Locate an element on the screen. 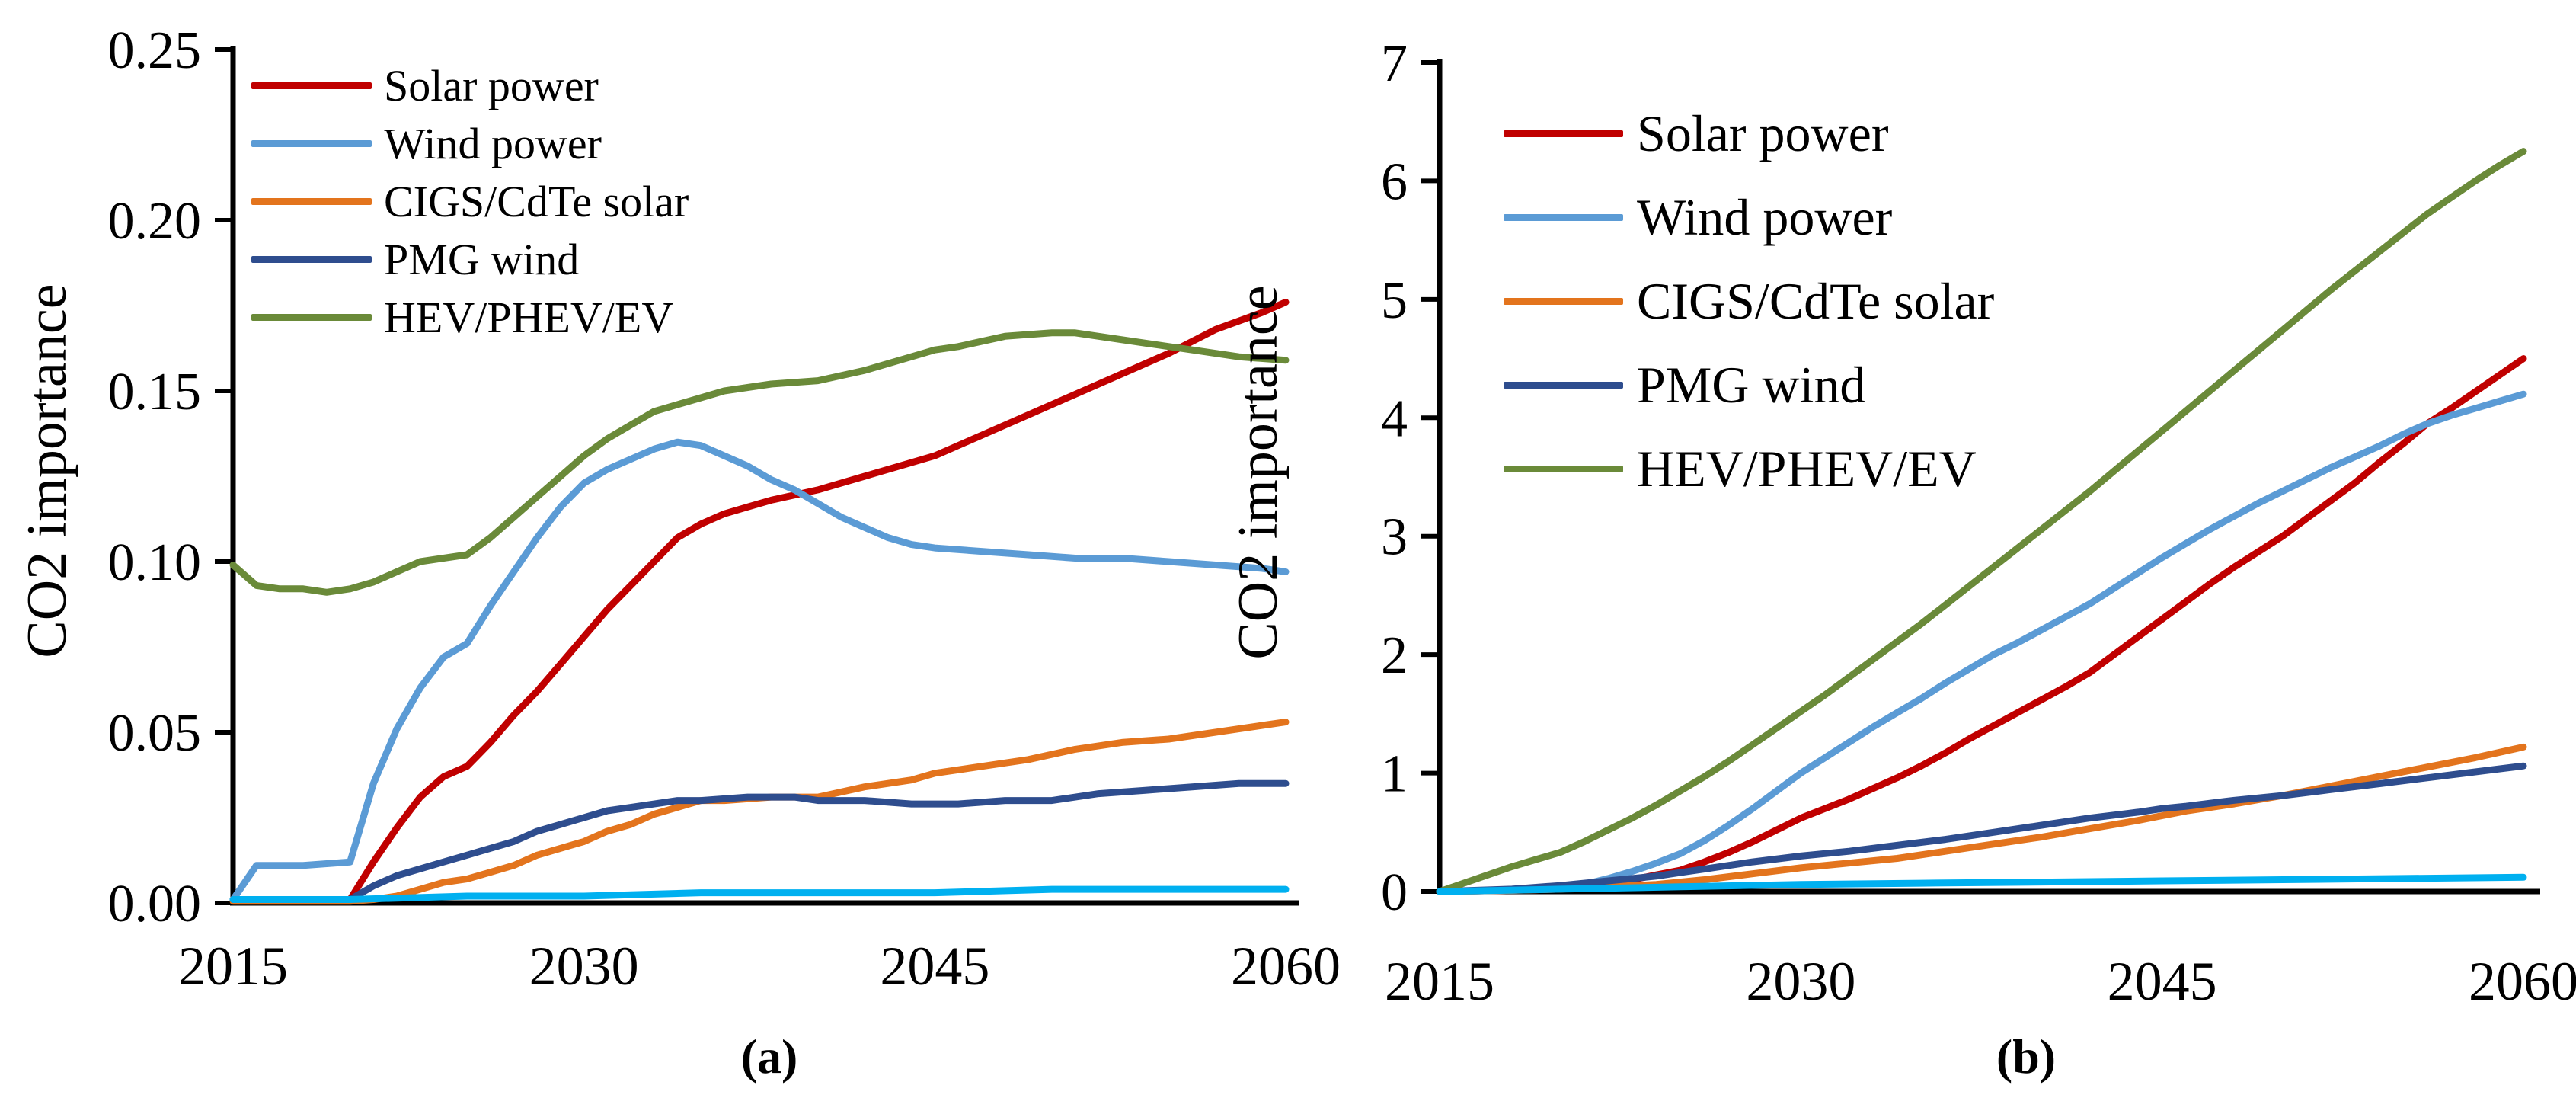  y-tick-label: 7 is located at coordinates (1395, 63).